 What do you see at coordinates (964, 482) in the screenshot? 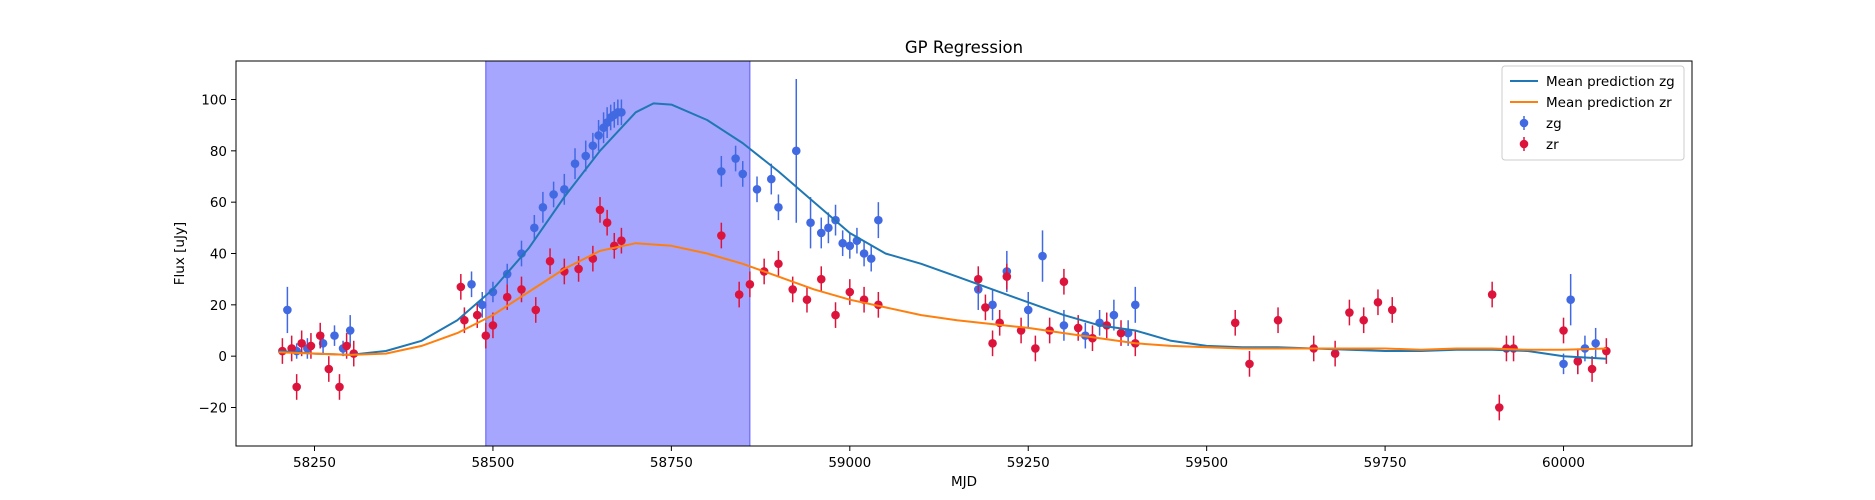
I see `x-axis-label: MJD` at bounding box center [964, 482].